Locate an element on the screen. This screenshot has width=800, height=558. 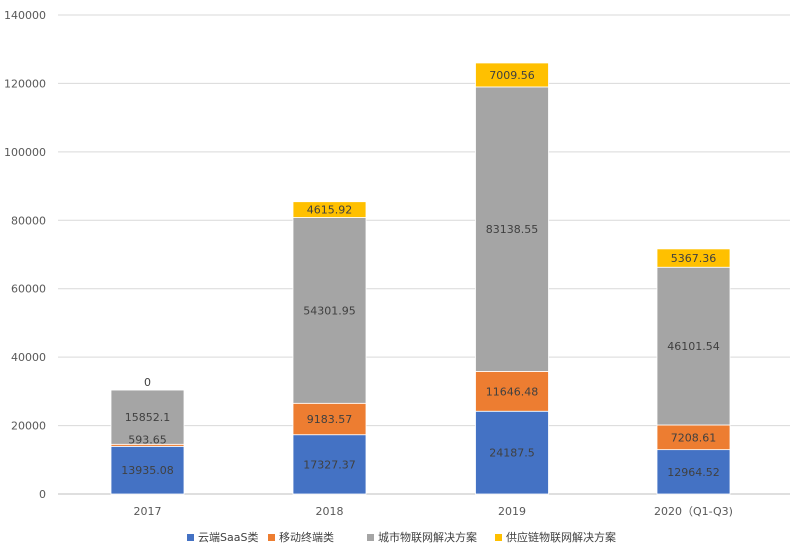
y-tick-label: 140000 is located at coordinates (25, 15).